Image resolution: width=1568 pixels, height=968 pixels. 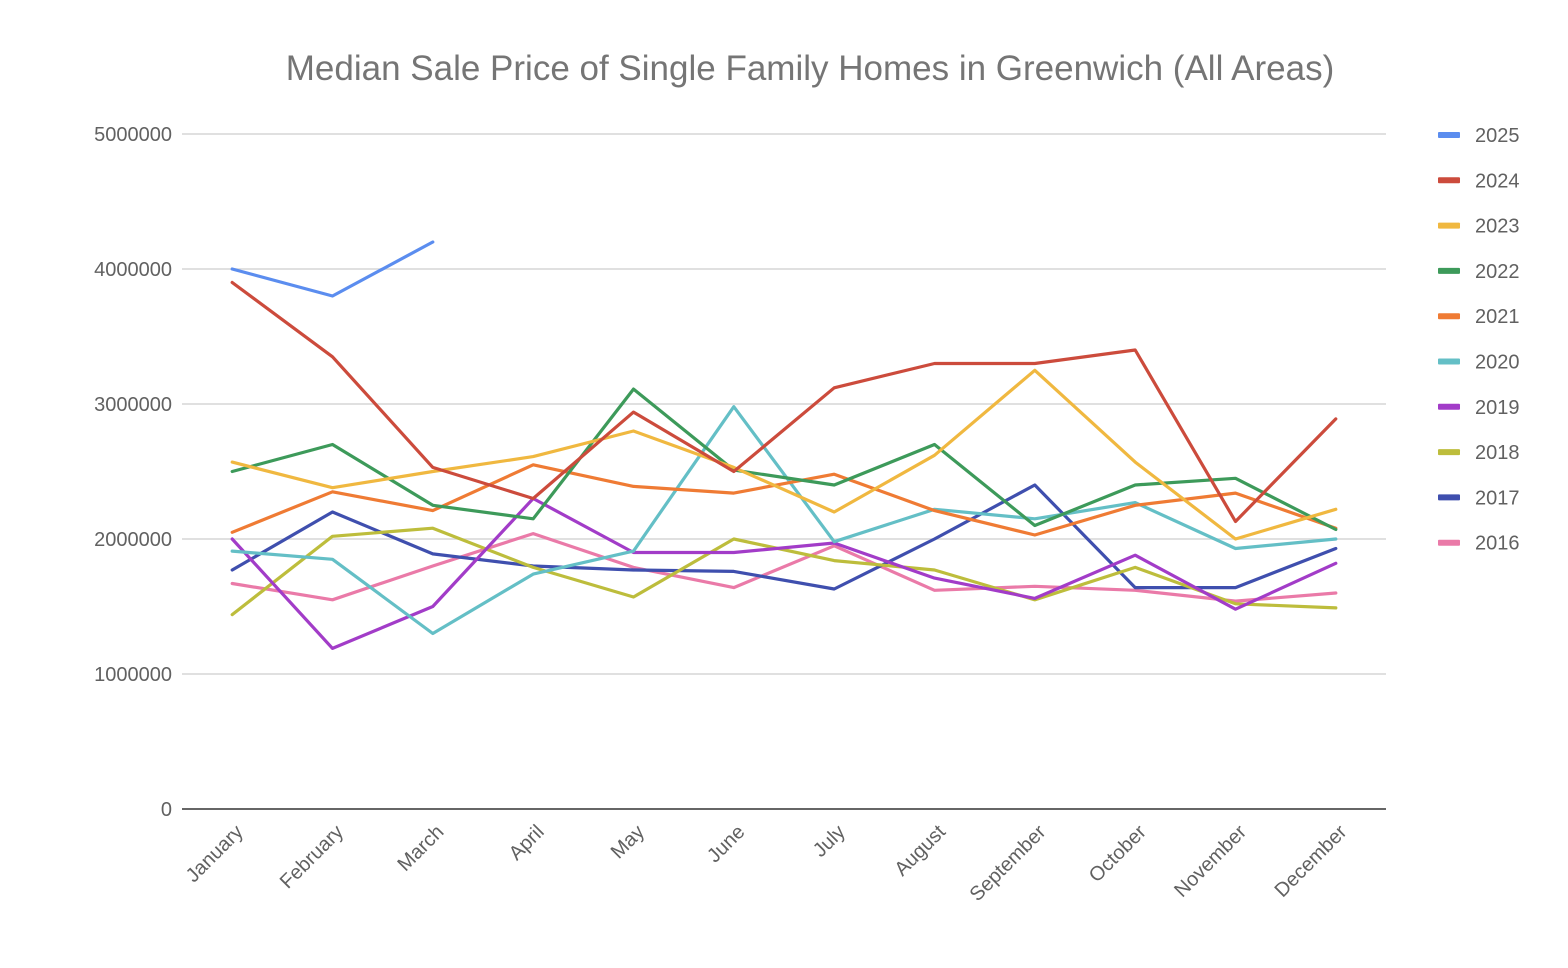 I want to click on legend-label: 2016, so click(x=1497, y=544).